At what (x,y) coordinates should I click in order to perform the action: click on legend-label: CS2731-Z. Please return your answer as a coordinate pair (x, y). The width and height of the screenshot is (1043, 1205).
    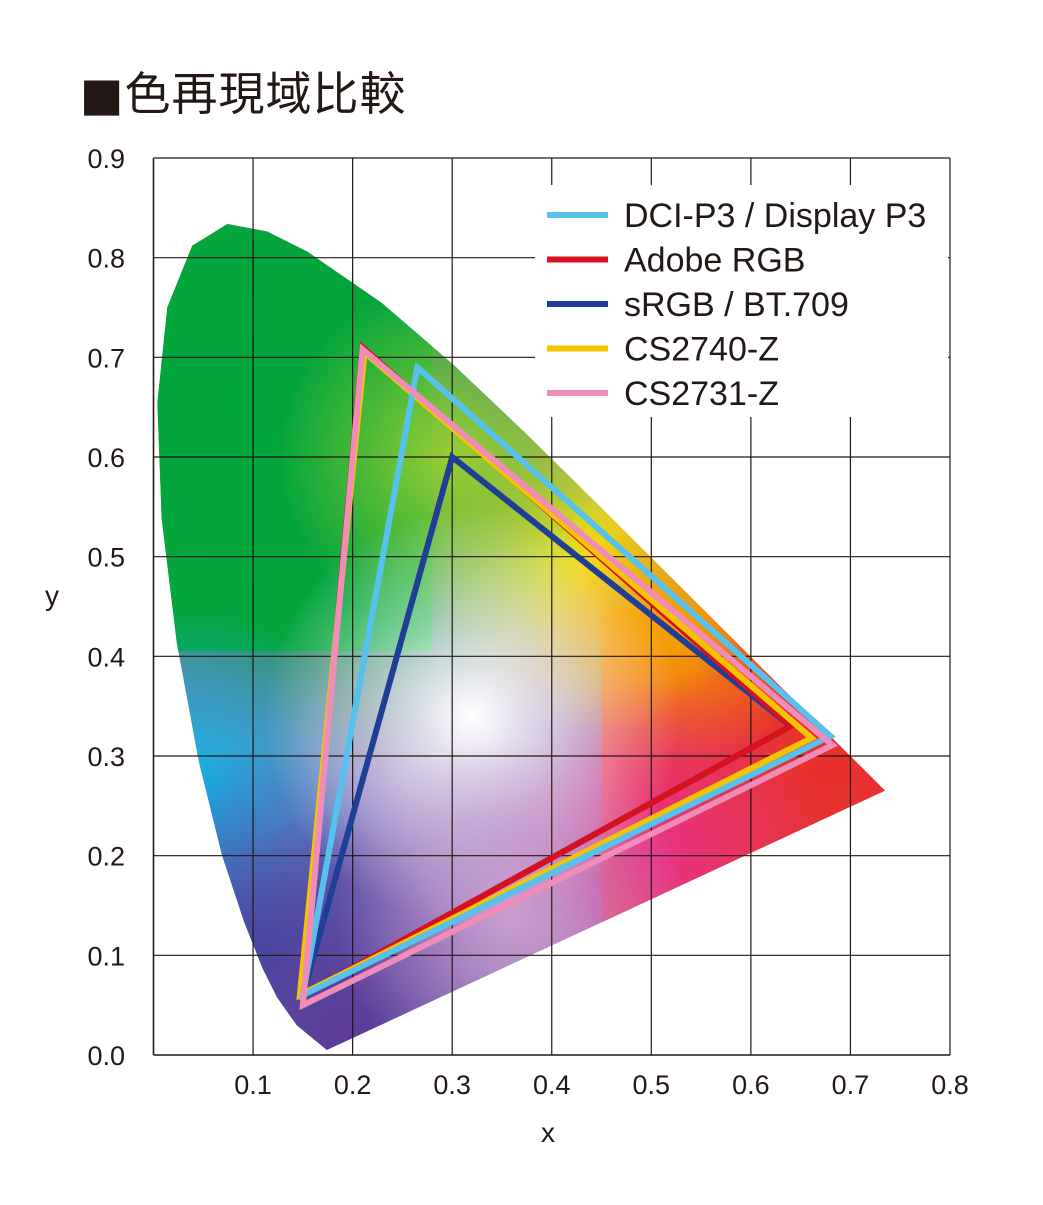
    Looking at the image, I should click on (701, 394).